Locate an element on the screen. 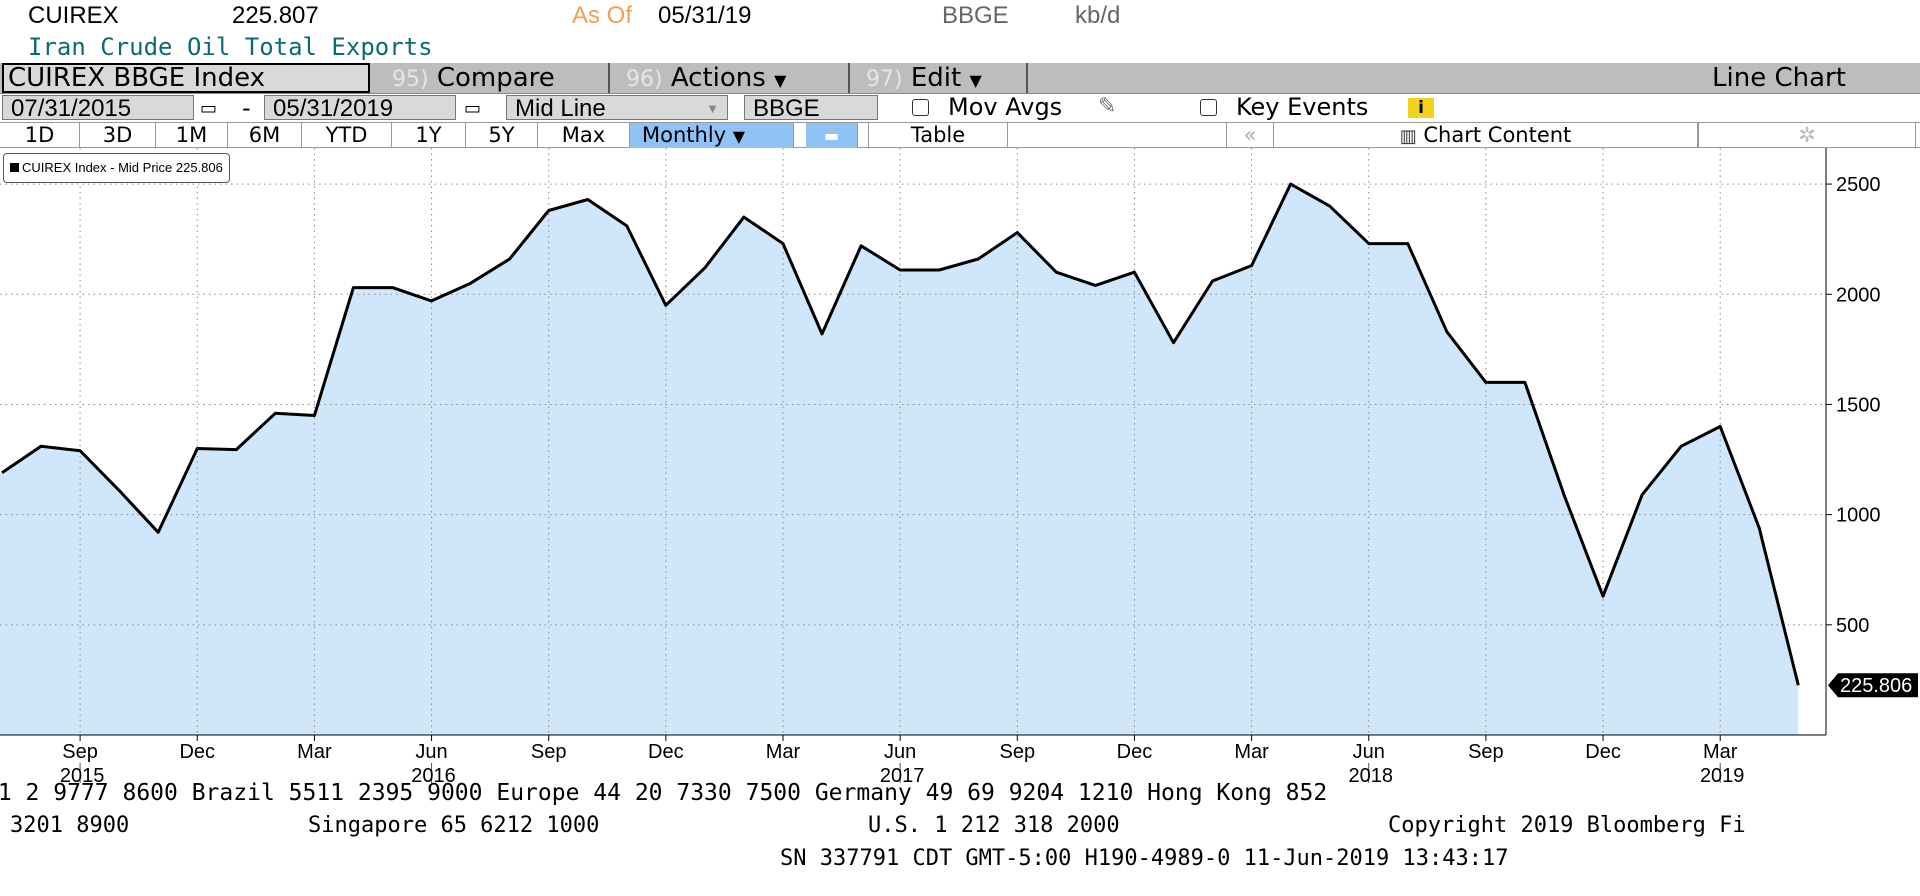  gear-icon: ✲ is located at coordinates (1807, 135).